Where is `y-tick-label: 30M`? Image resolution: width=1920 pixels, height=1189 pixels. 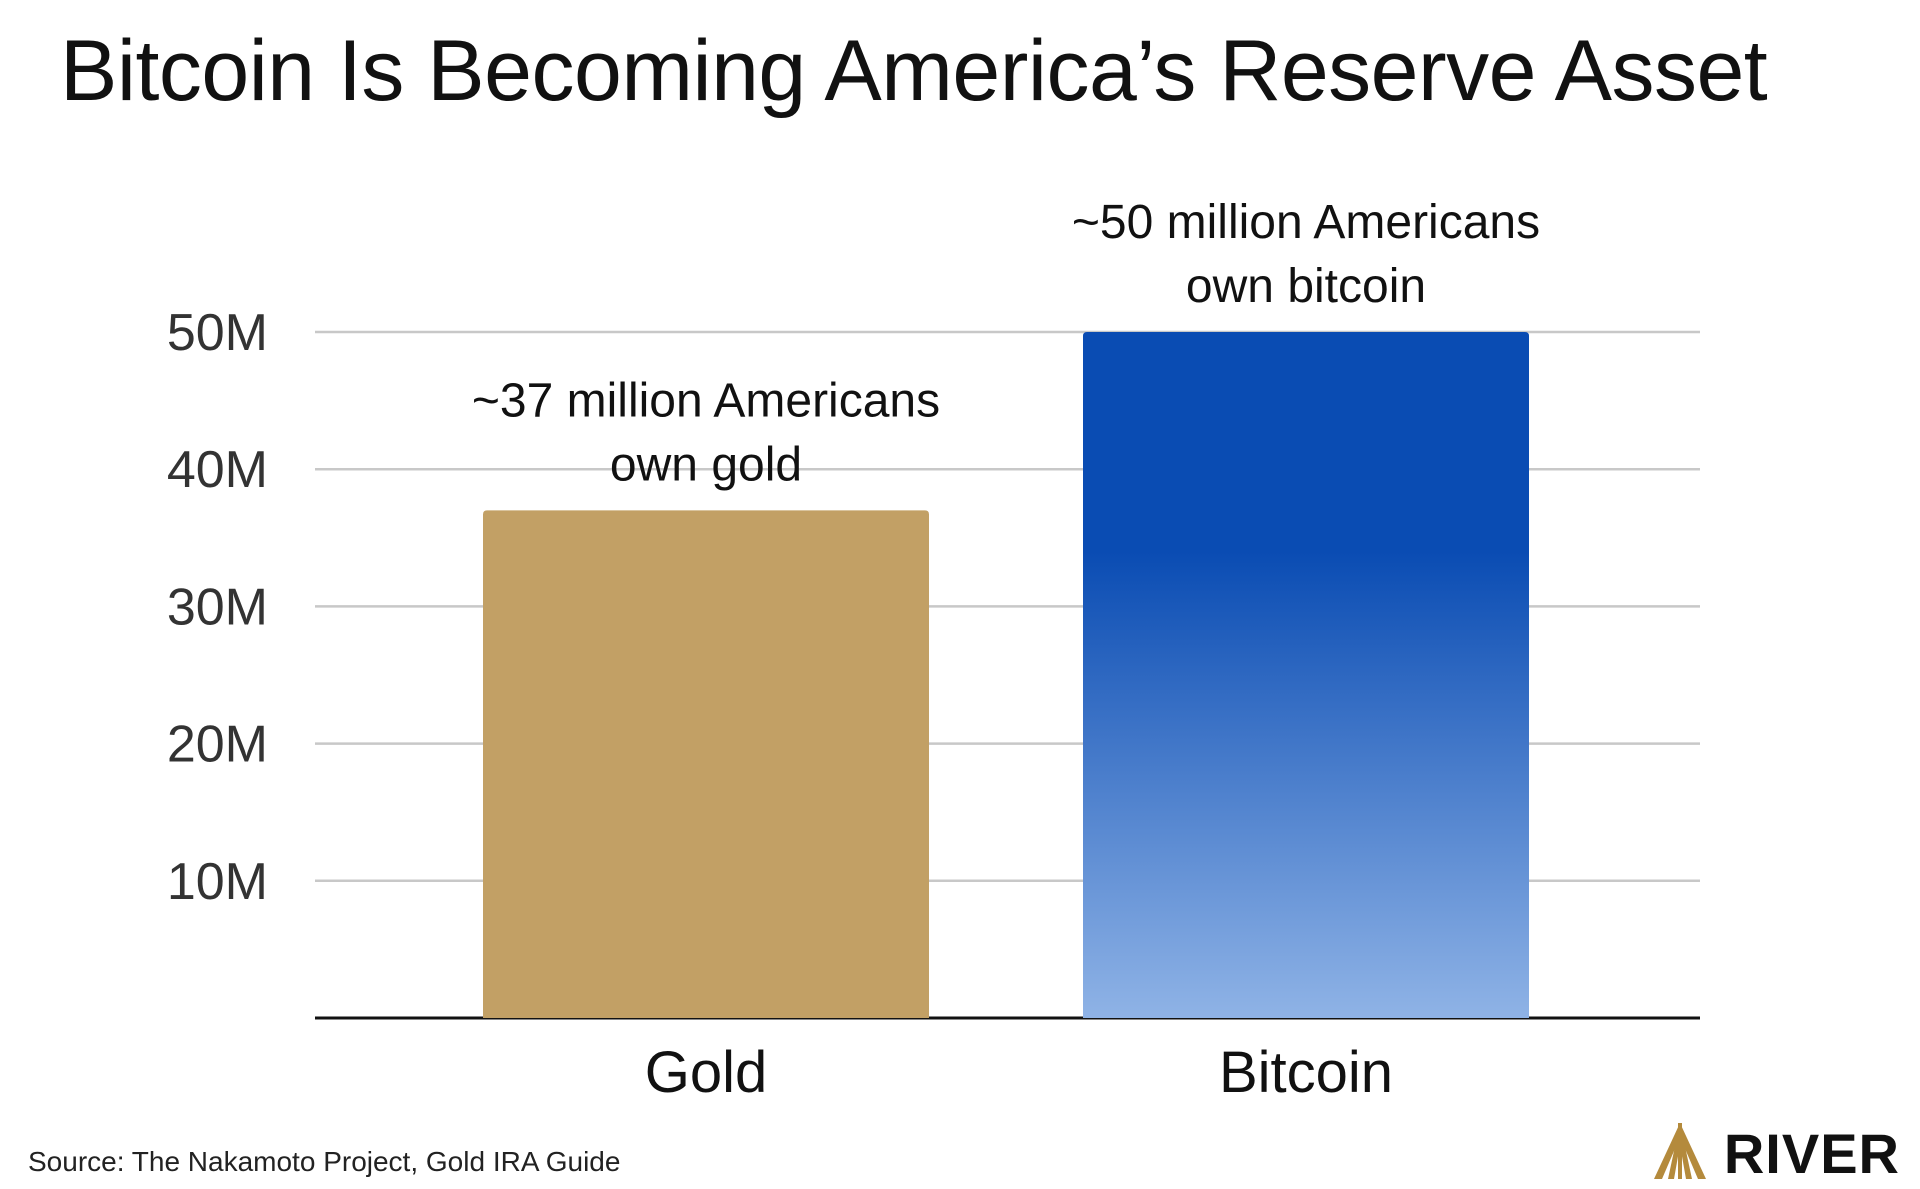 y-tick-label: 30M is located at coordinates (217, 607).